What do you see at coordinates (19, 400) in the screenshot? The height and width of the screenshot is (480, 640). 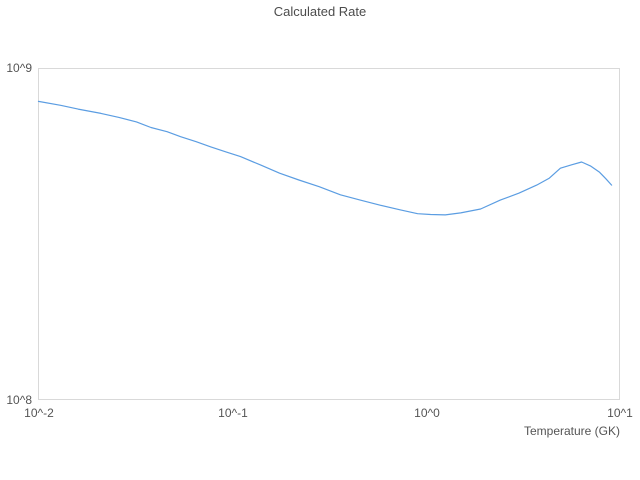 I see `y-tick-1e8: 10^8` at bounding box center [19, 400].